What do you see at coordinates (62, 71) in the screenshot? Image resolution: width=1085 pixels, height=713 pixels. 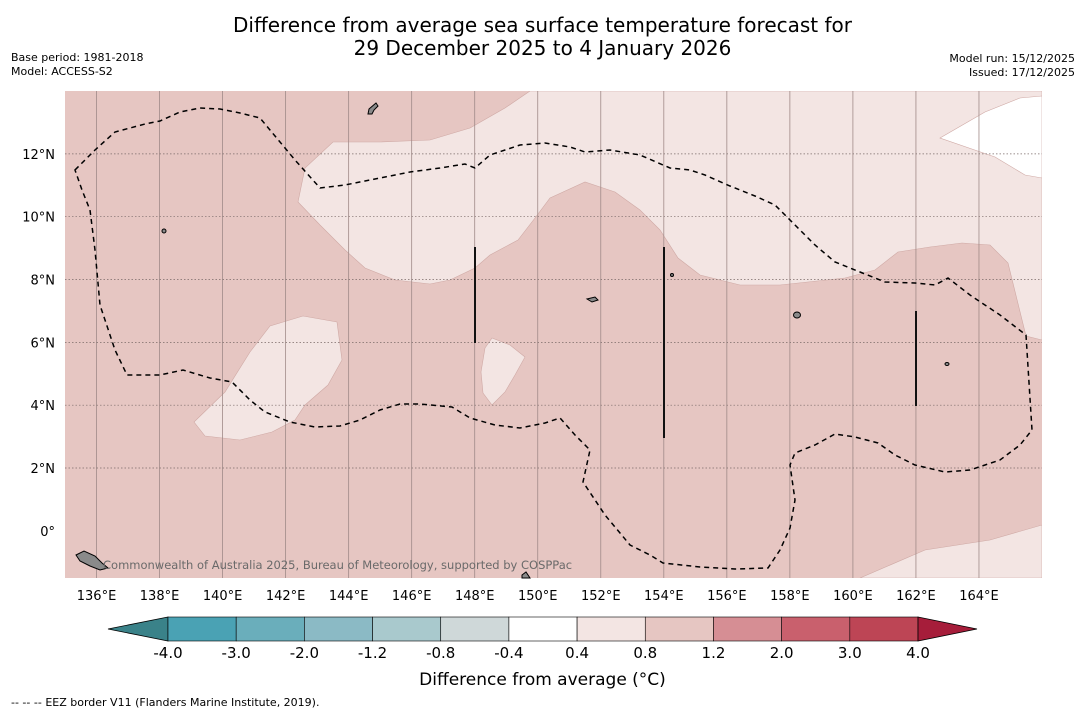 I see `model-name: Model: ACCESS-S2` at bounding box center [62, 71].